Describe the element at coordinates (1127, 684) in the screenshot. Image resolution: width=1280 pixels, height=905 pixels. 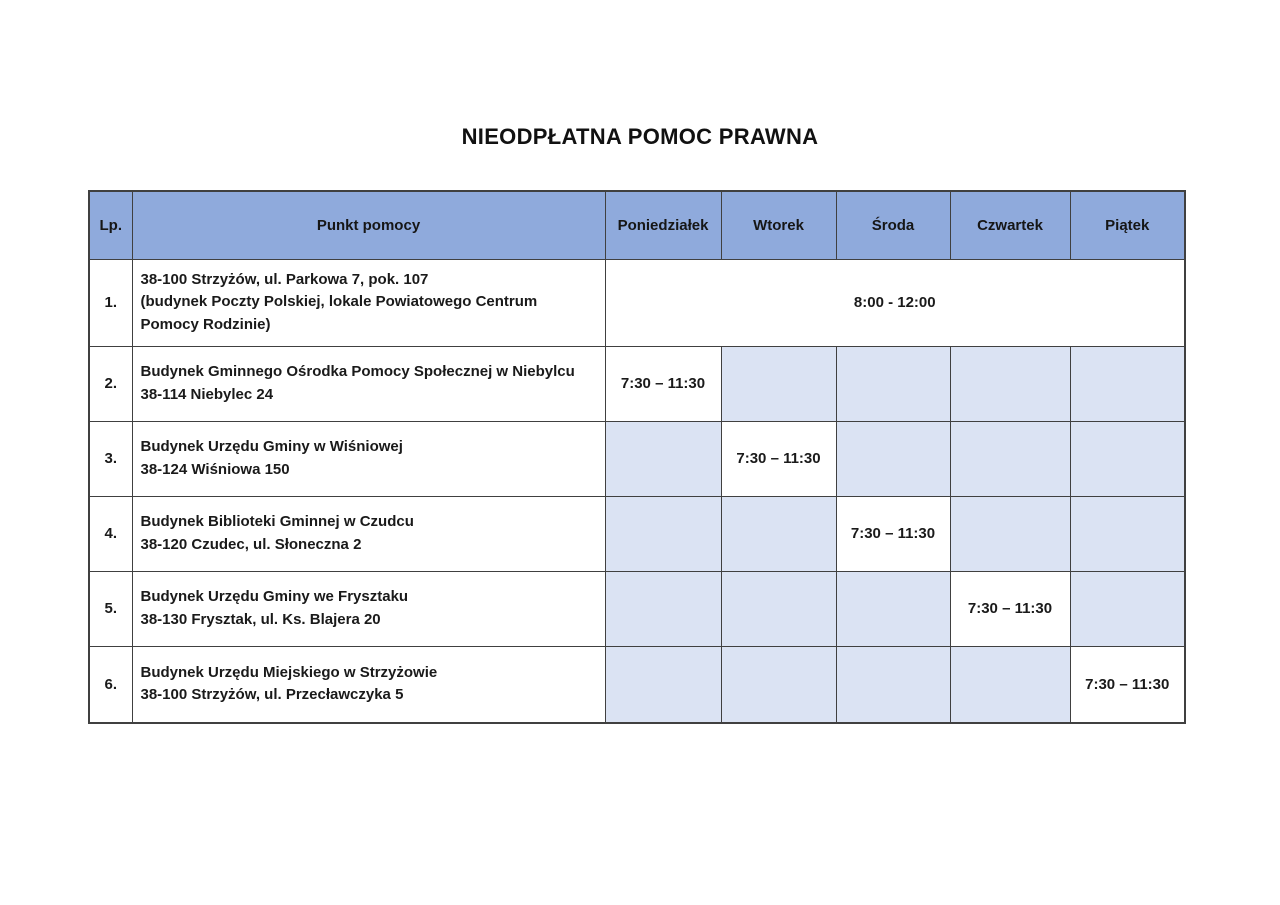
I see `schedule-cell-piatek: 7:30 – 11:30` at that location.